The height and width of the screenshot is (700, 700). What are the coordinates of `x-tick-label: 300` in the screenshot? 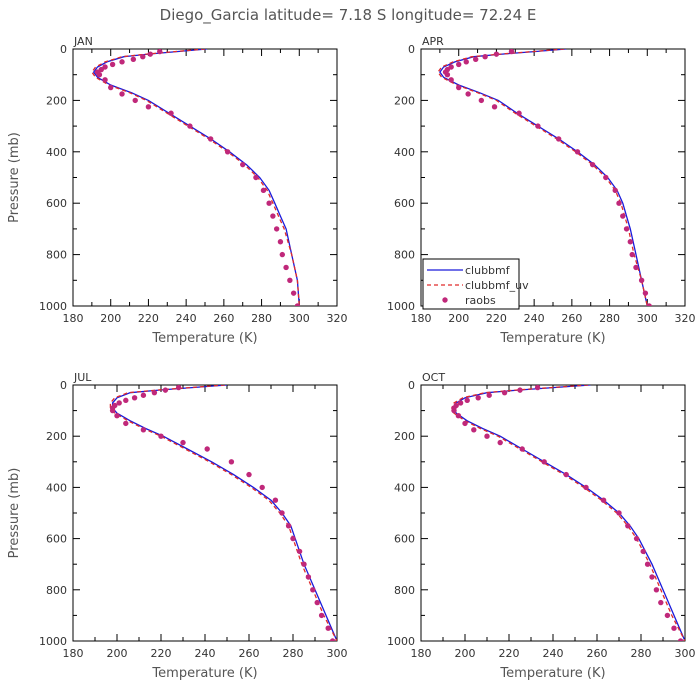 It's located at (647, 318).